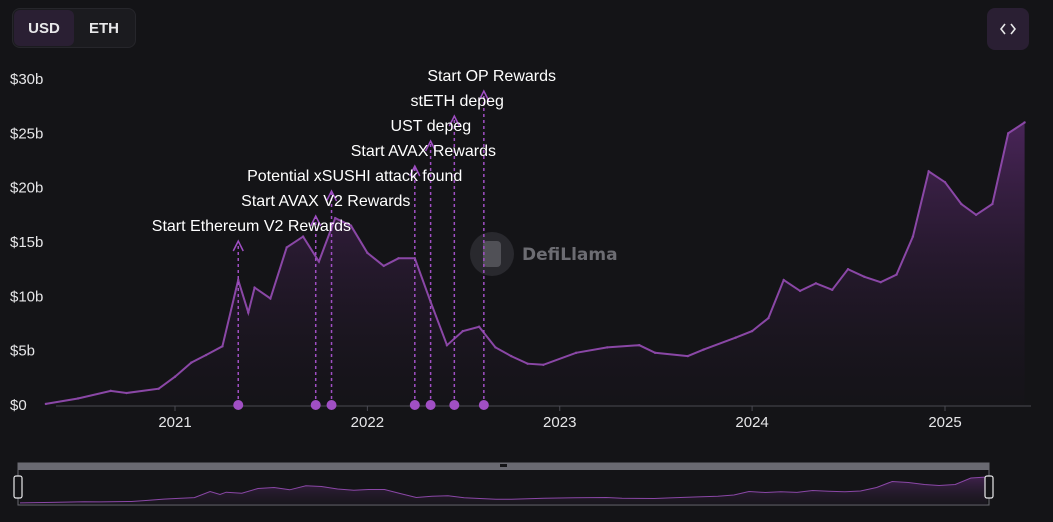 The width and height of the screenshot is (1053, 522). Describe the element at coordinates (503, 465) in the screenshot. I see `brush-grip-icon` at that location.